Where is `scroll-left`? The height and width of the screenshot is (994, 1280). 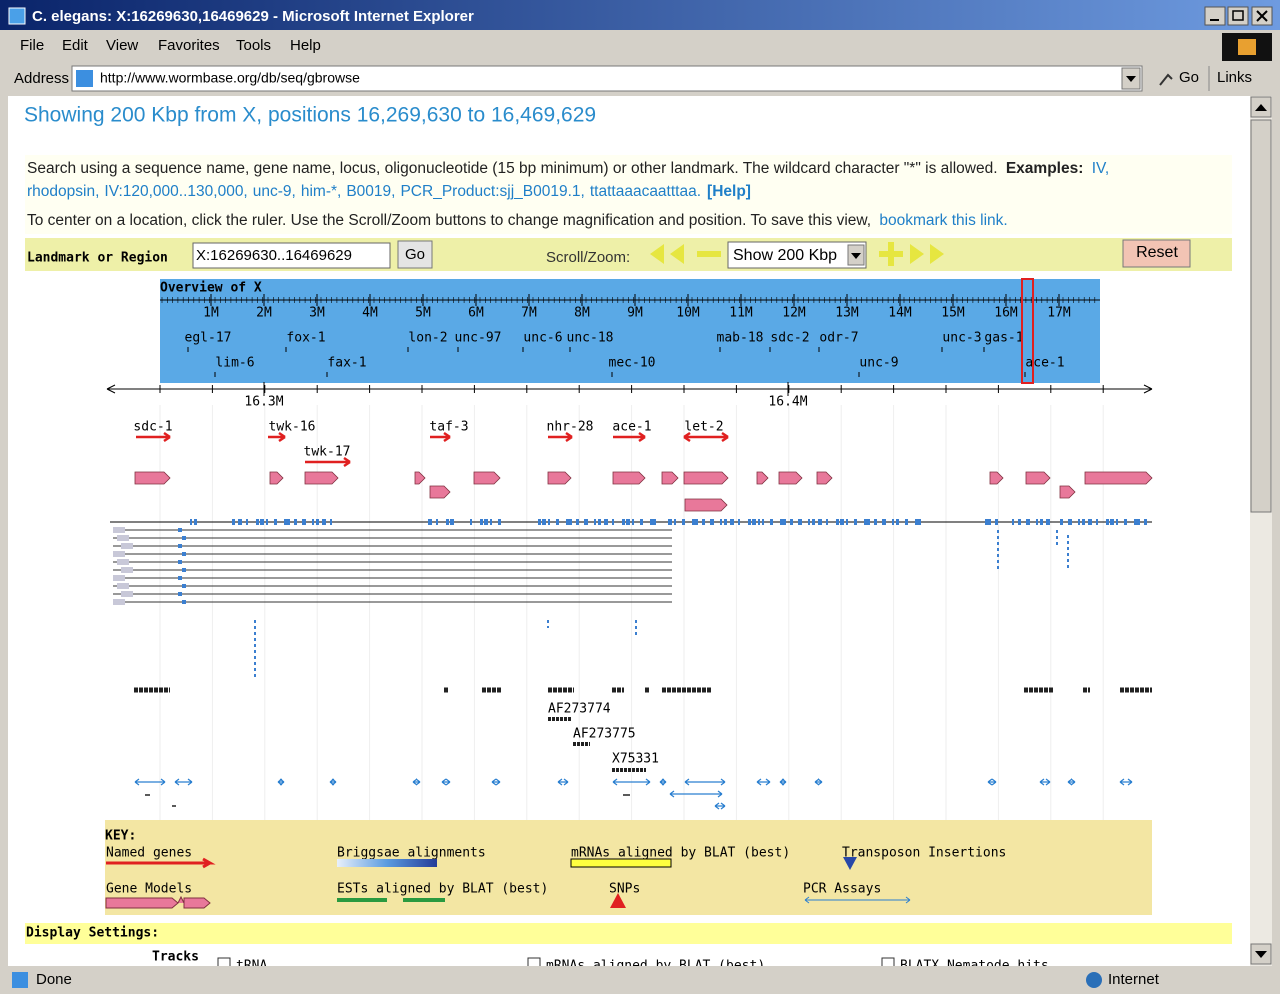
scroll-left is located at coordinates (667, 254).